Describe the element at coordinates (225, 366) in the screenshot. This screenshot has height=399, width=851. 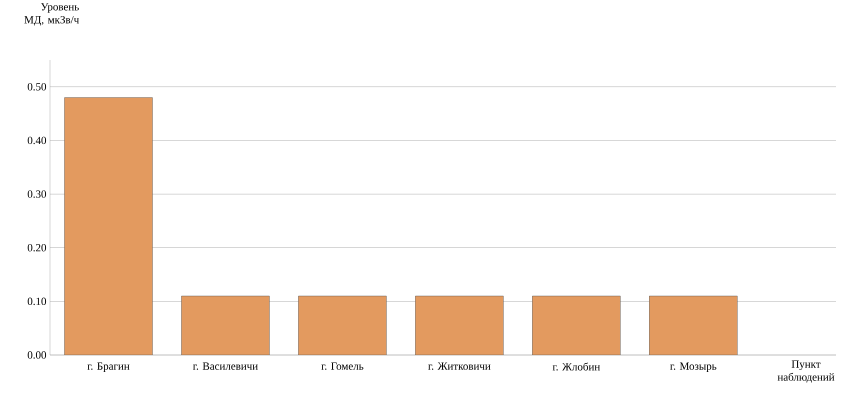
I see `x-tick-label: г. Василевичи` at that location.